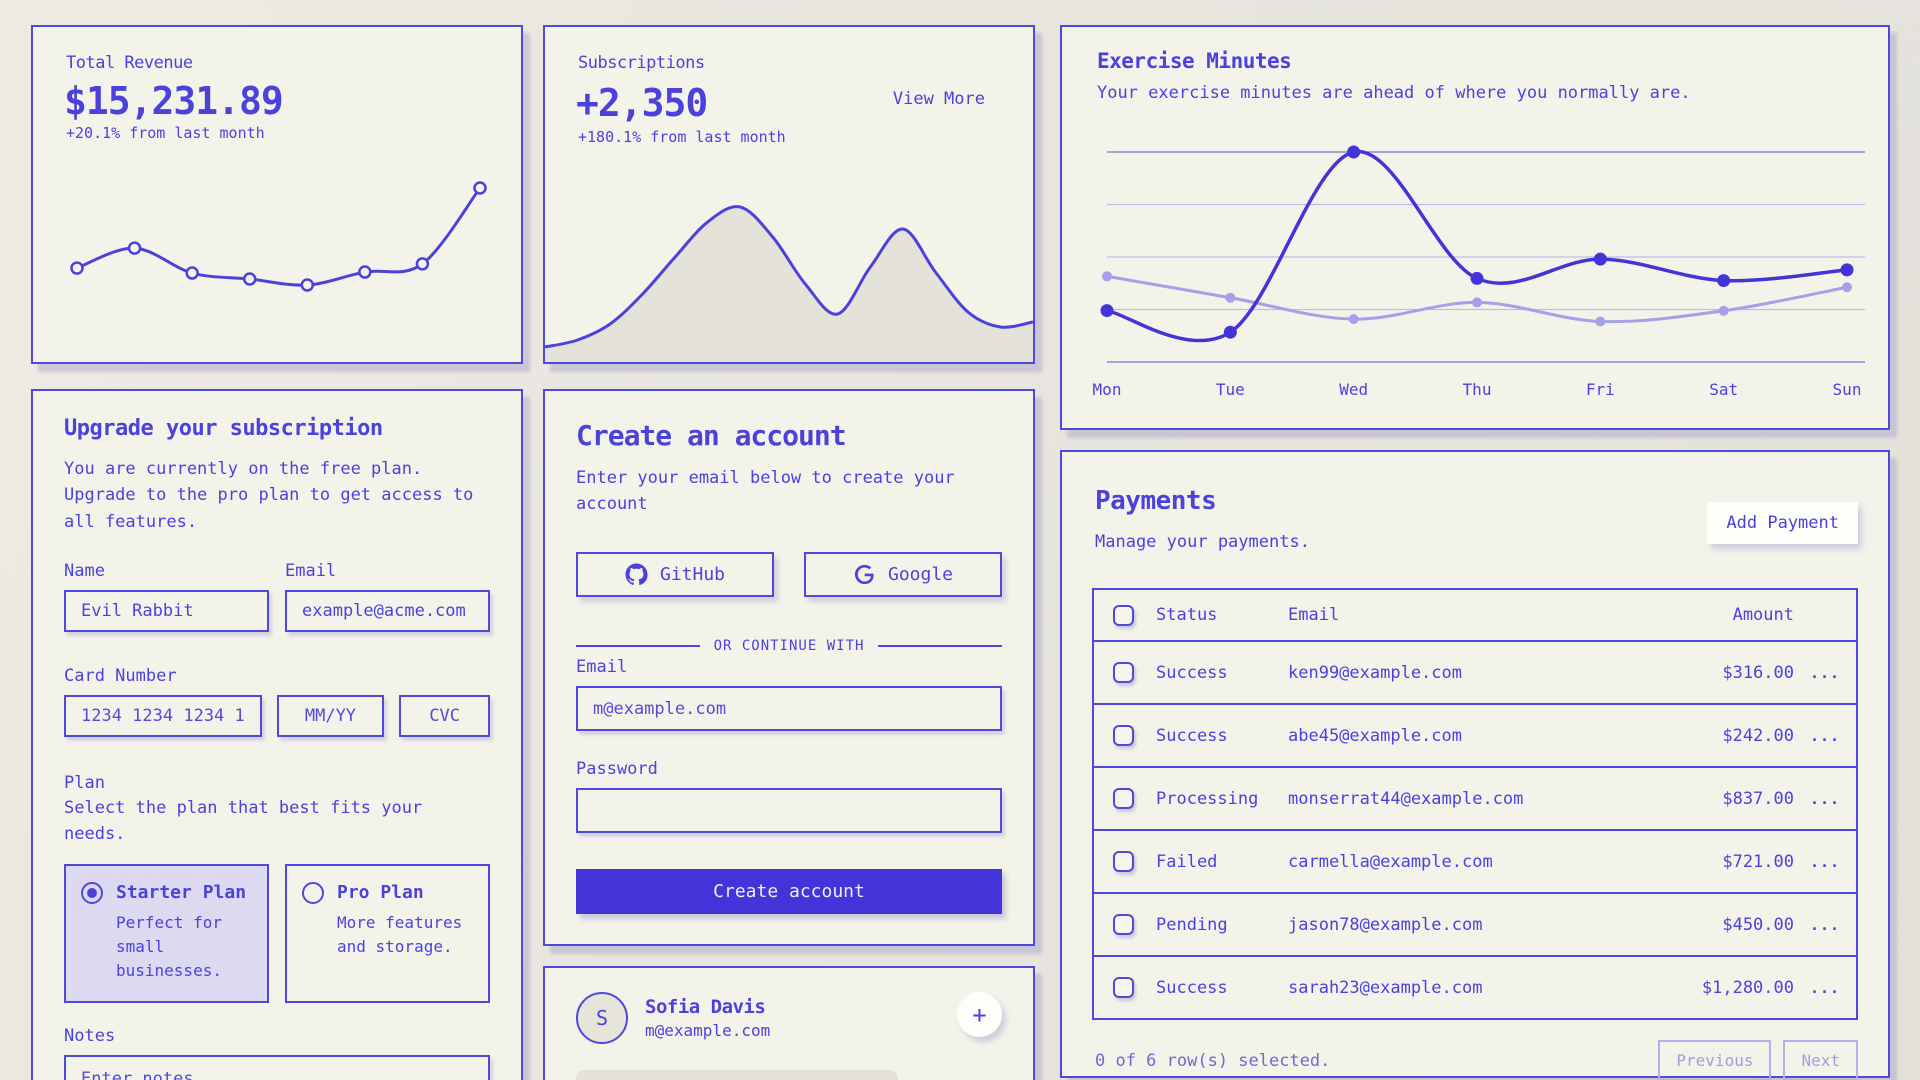  Describe the element at coordinates (330, 716) in the screenshot. I see `expiry-field` at that location.